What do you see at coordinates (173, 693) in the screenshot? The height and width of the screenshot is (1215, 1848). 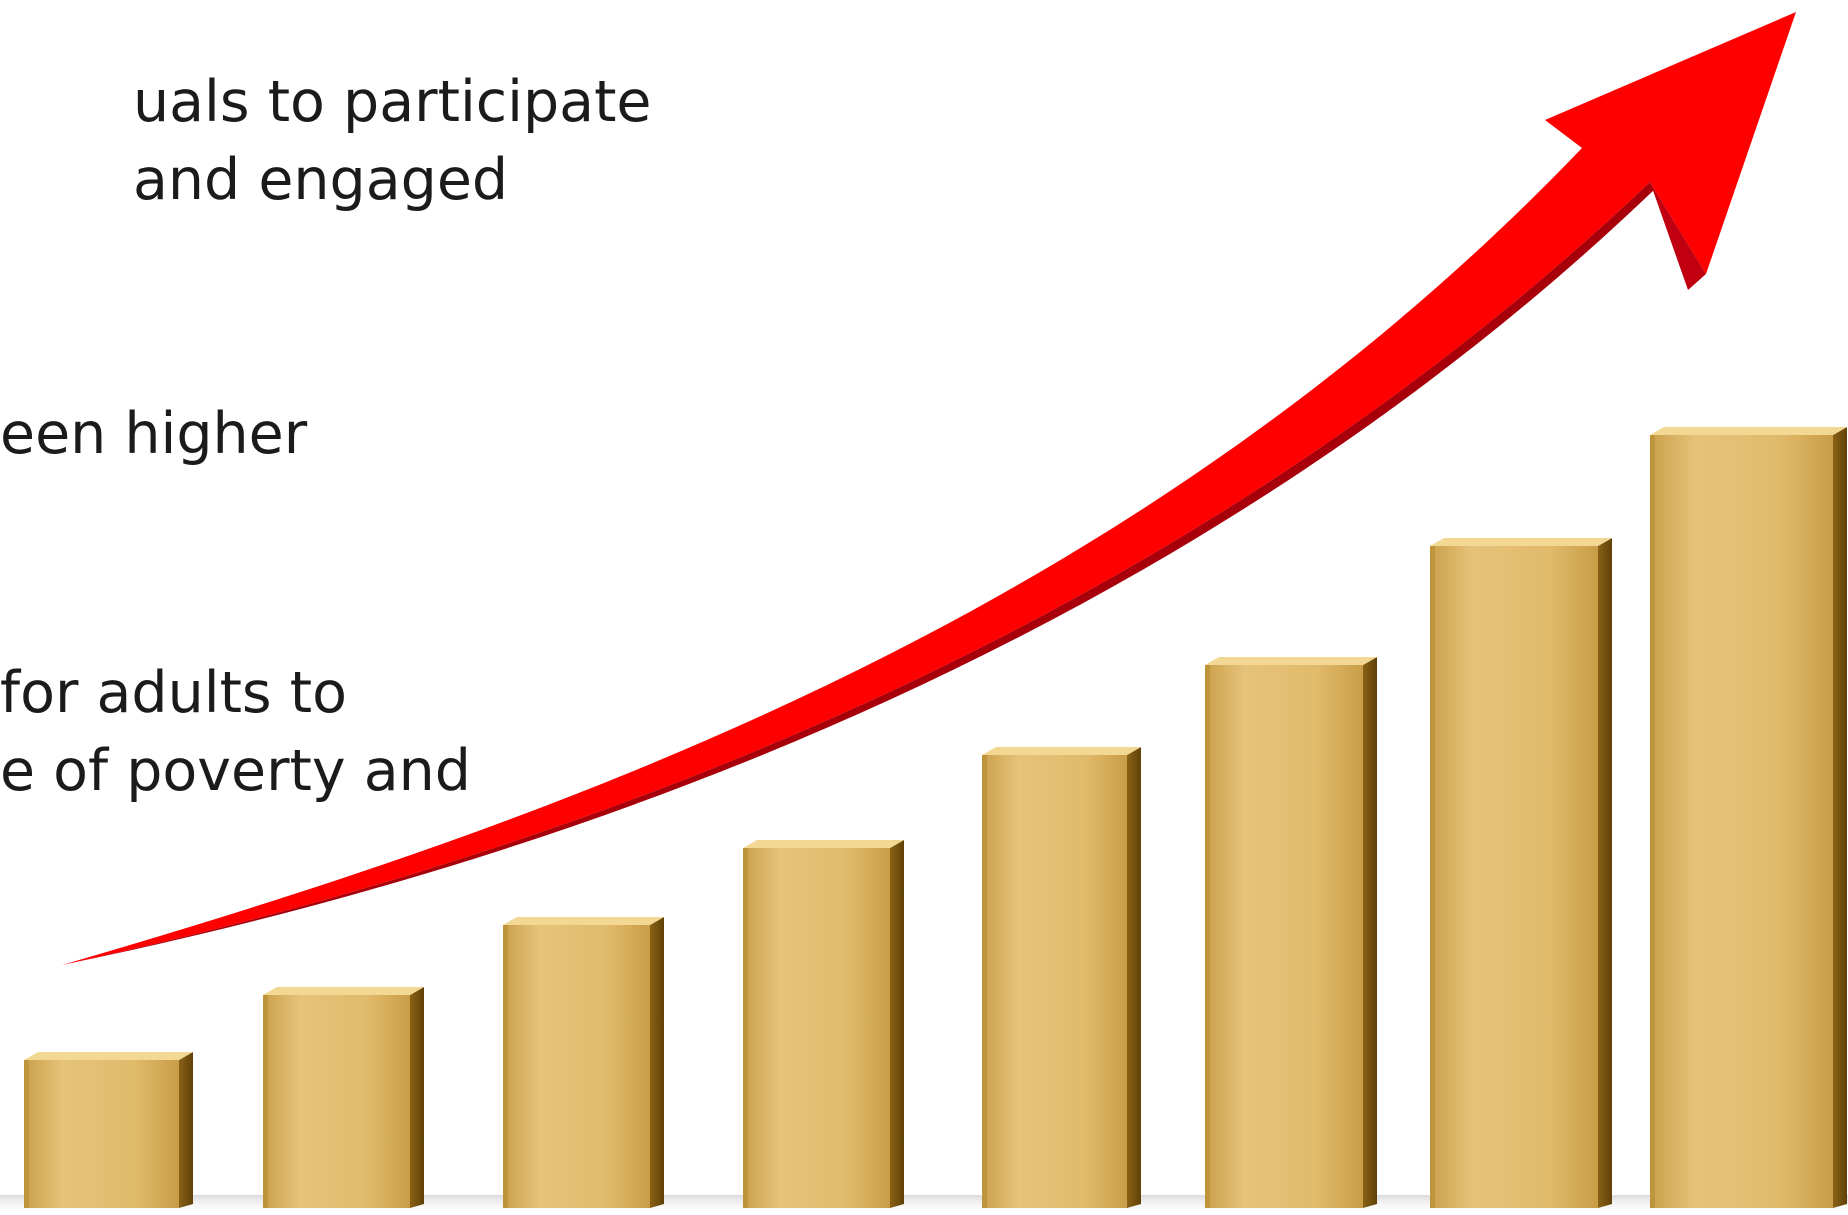 I see `text-line-4: for adults to` at bounding box center [173, 693].